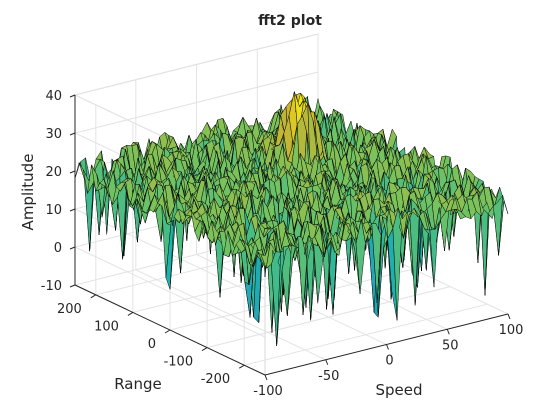 The image size is (560, 420). Describe the element at coordinates (58, 248) in the screenshot. I see `amplitude-tick-label: 0` at that location.